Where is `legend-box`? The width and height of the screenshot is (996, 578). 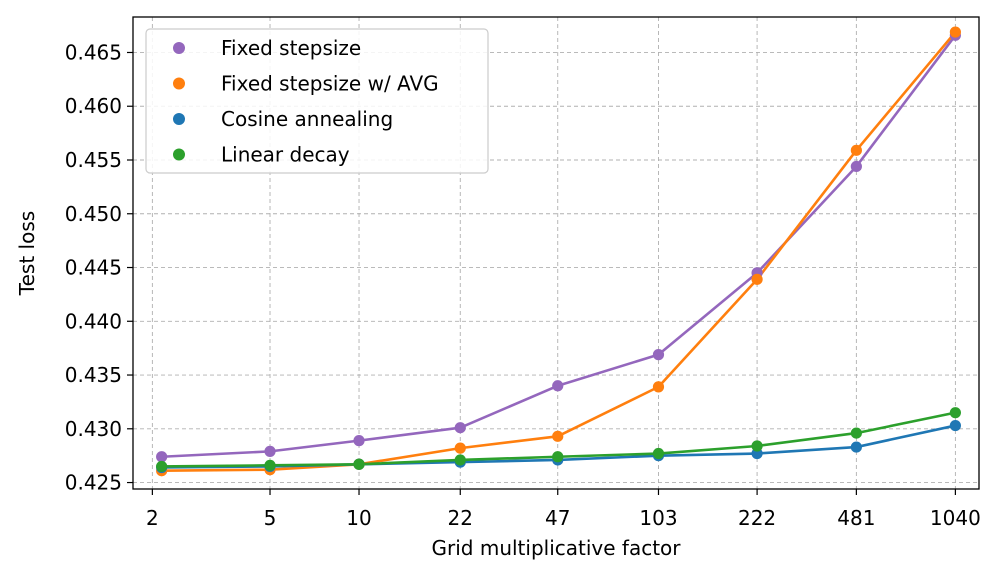
legend-box is located at coordinates (317, 101).